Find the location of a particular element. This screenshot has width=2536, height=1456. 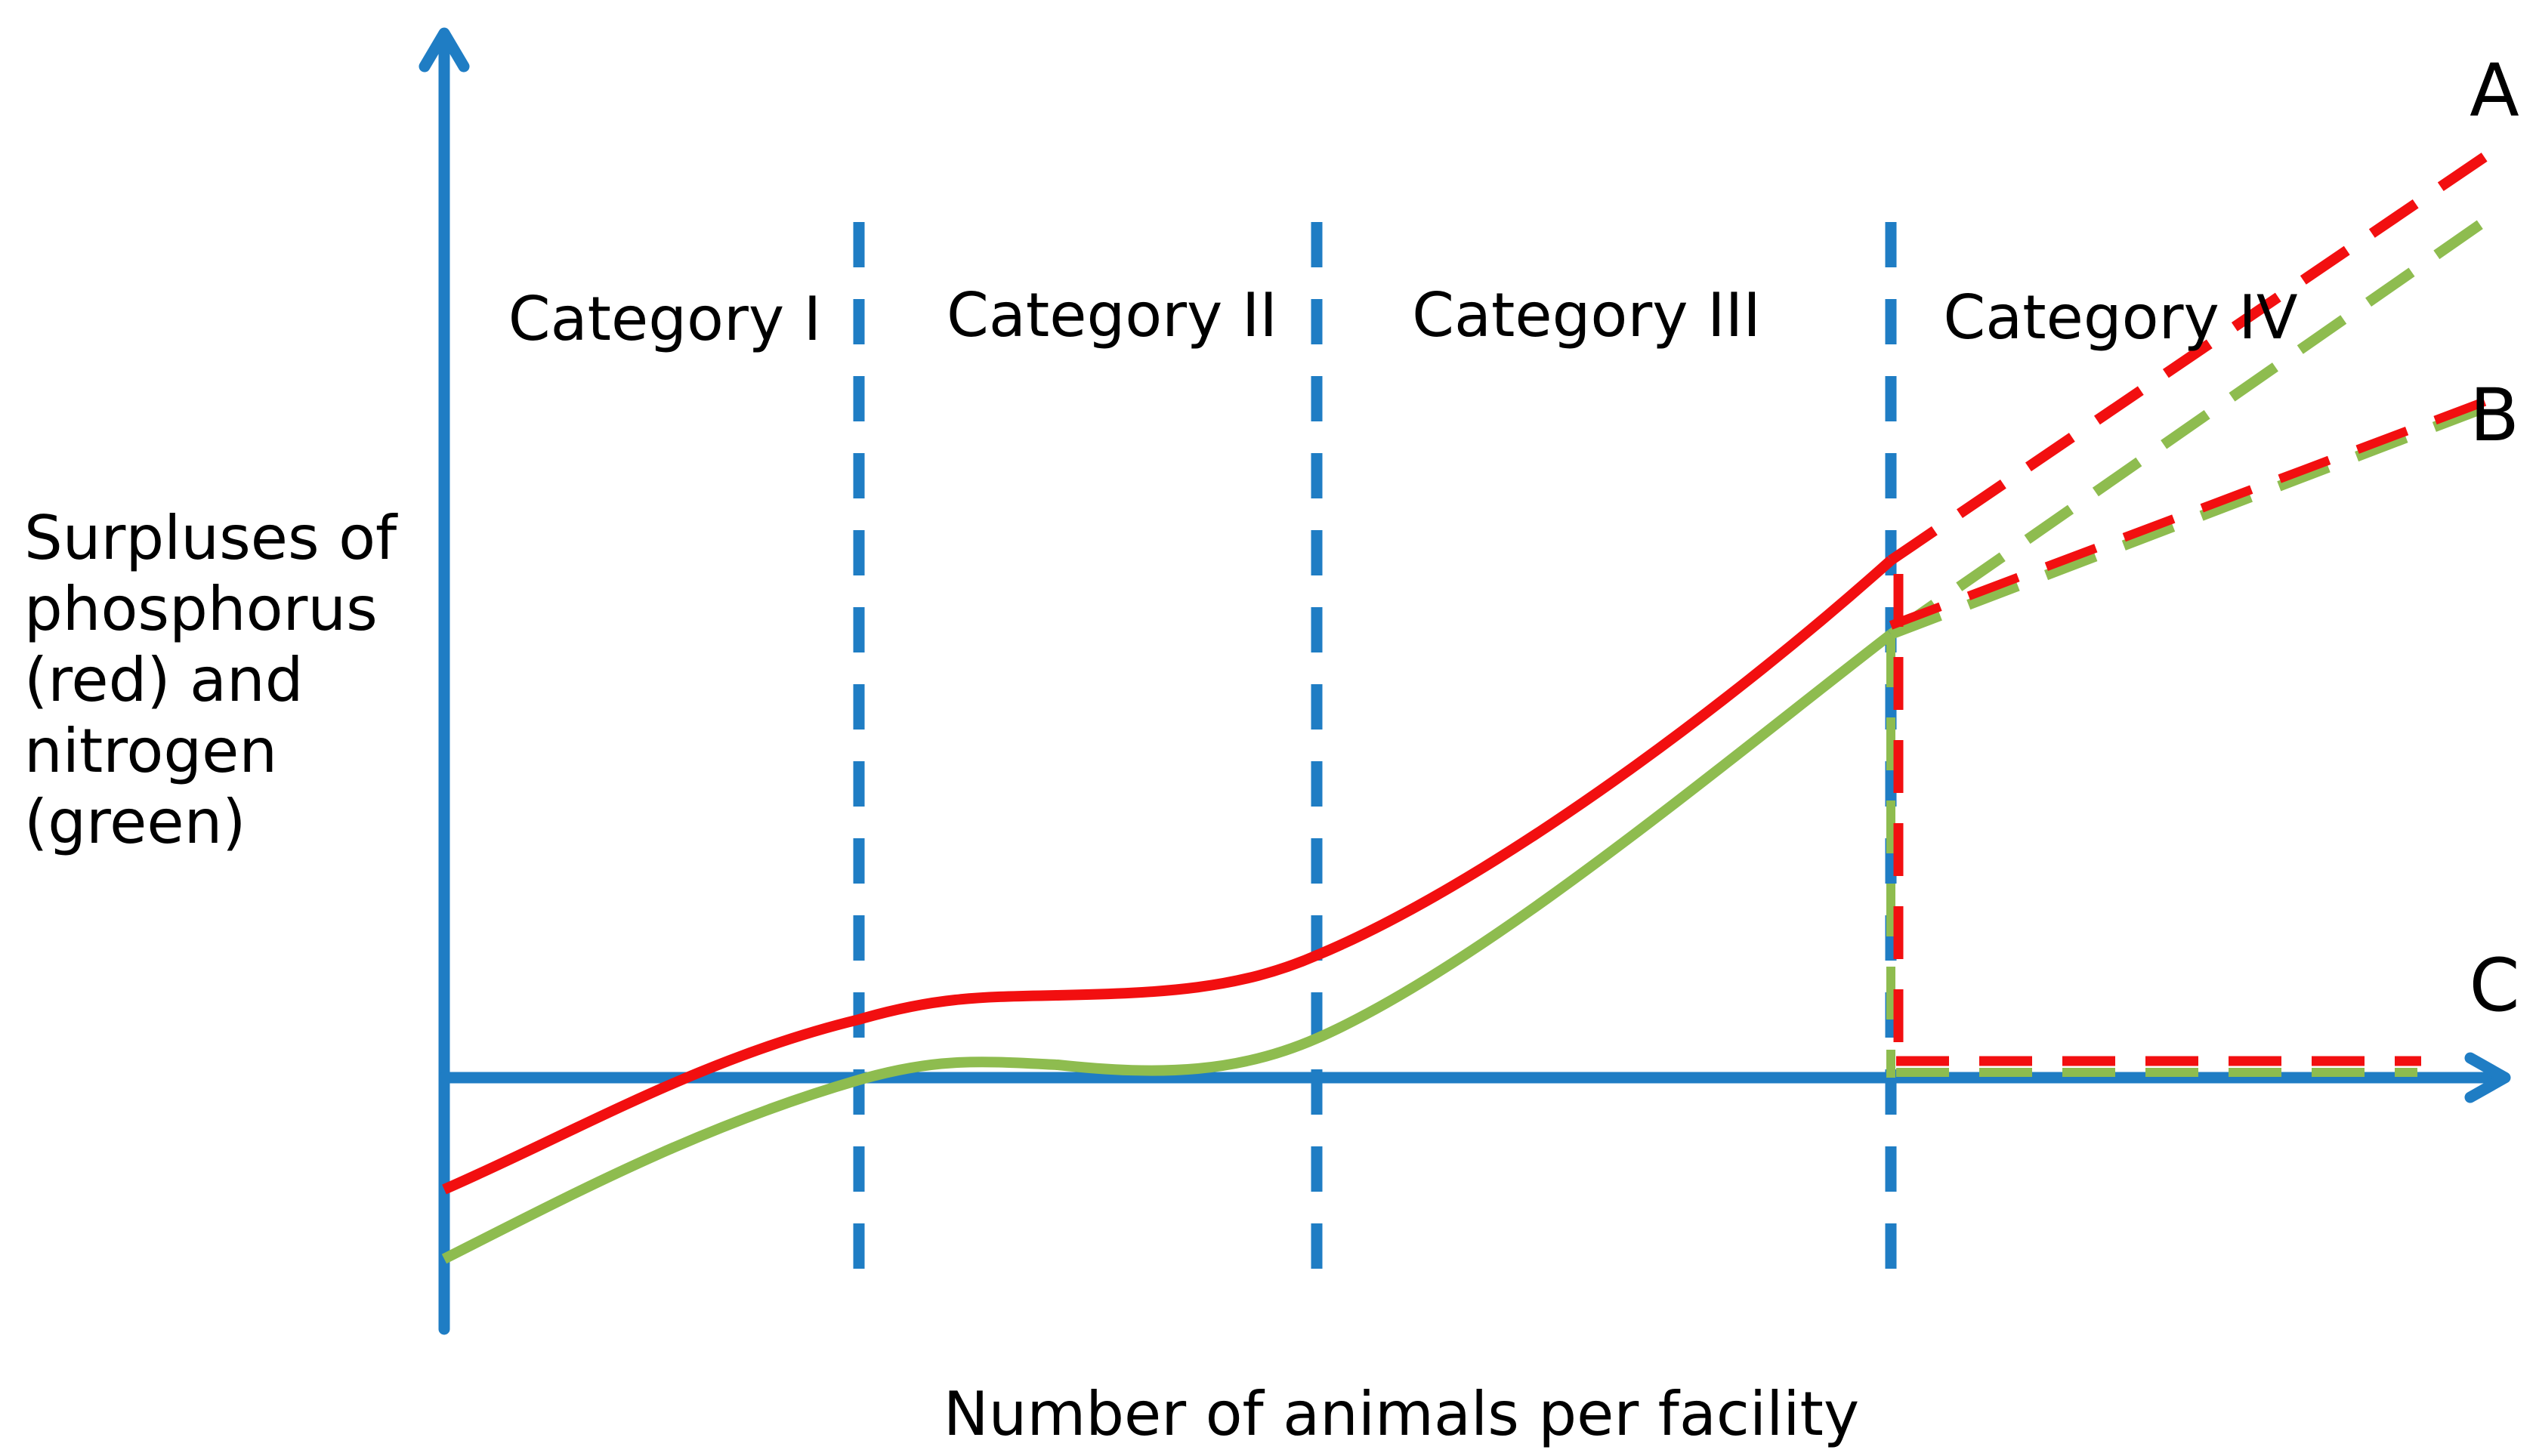

scenario-label-a: A is located at coordinates (2494, 90).